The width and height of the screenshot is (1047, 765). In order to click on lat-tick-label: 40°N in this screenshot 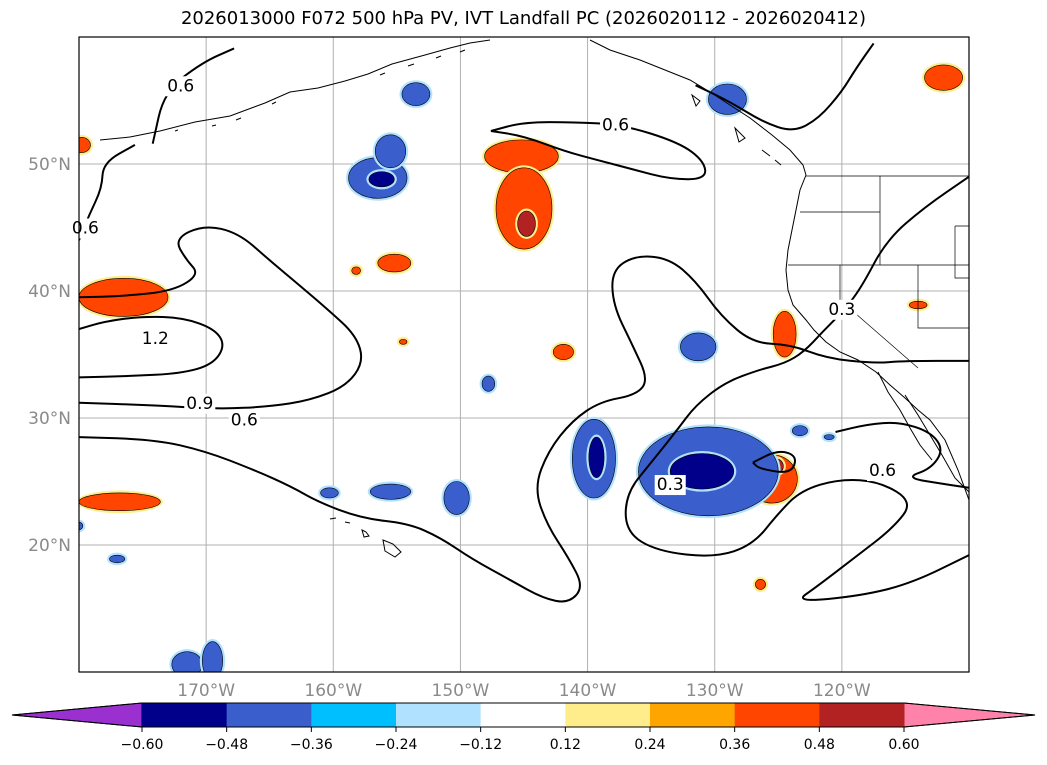, I will do `click(49, 292)`.